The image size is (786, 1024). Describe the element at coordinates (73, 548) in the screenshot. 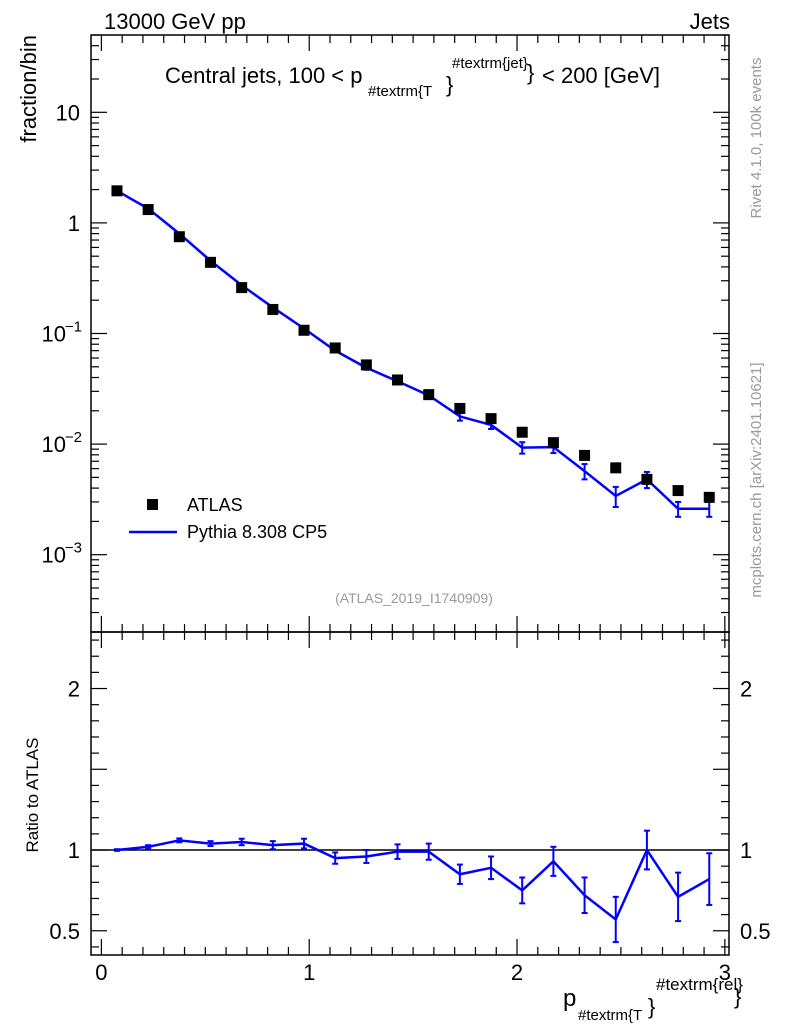

I see `main-y-tick-exponent: −3` at that location.